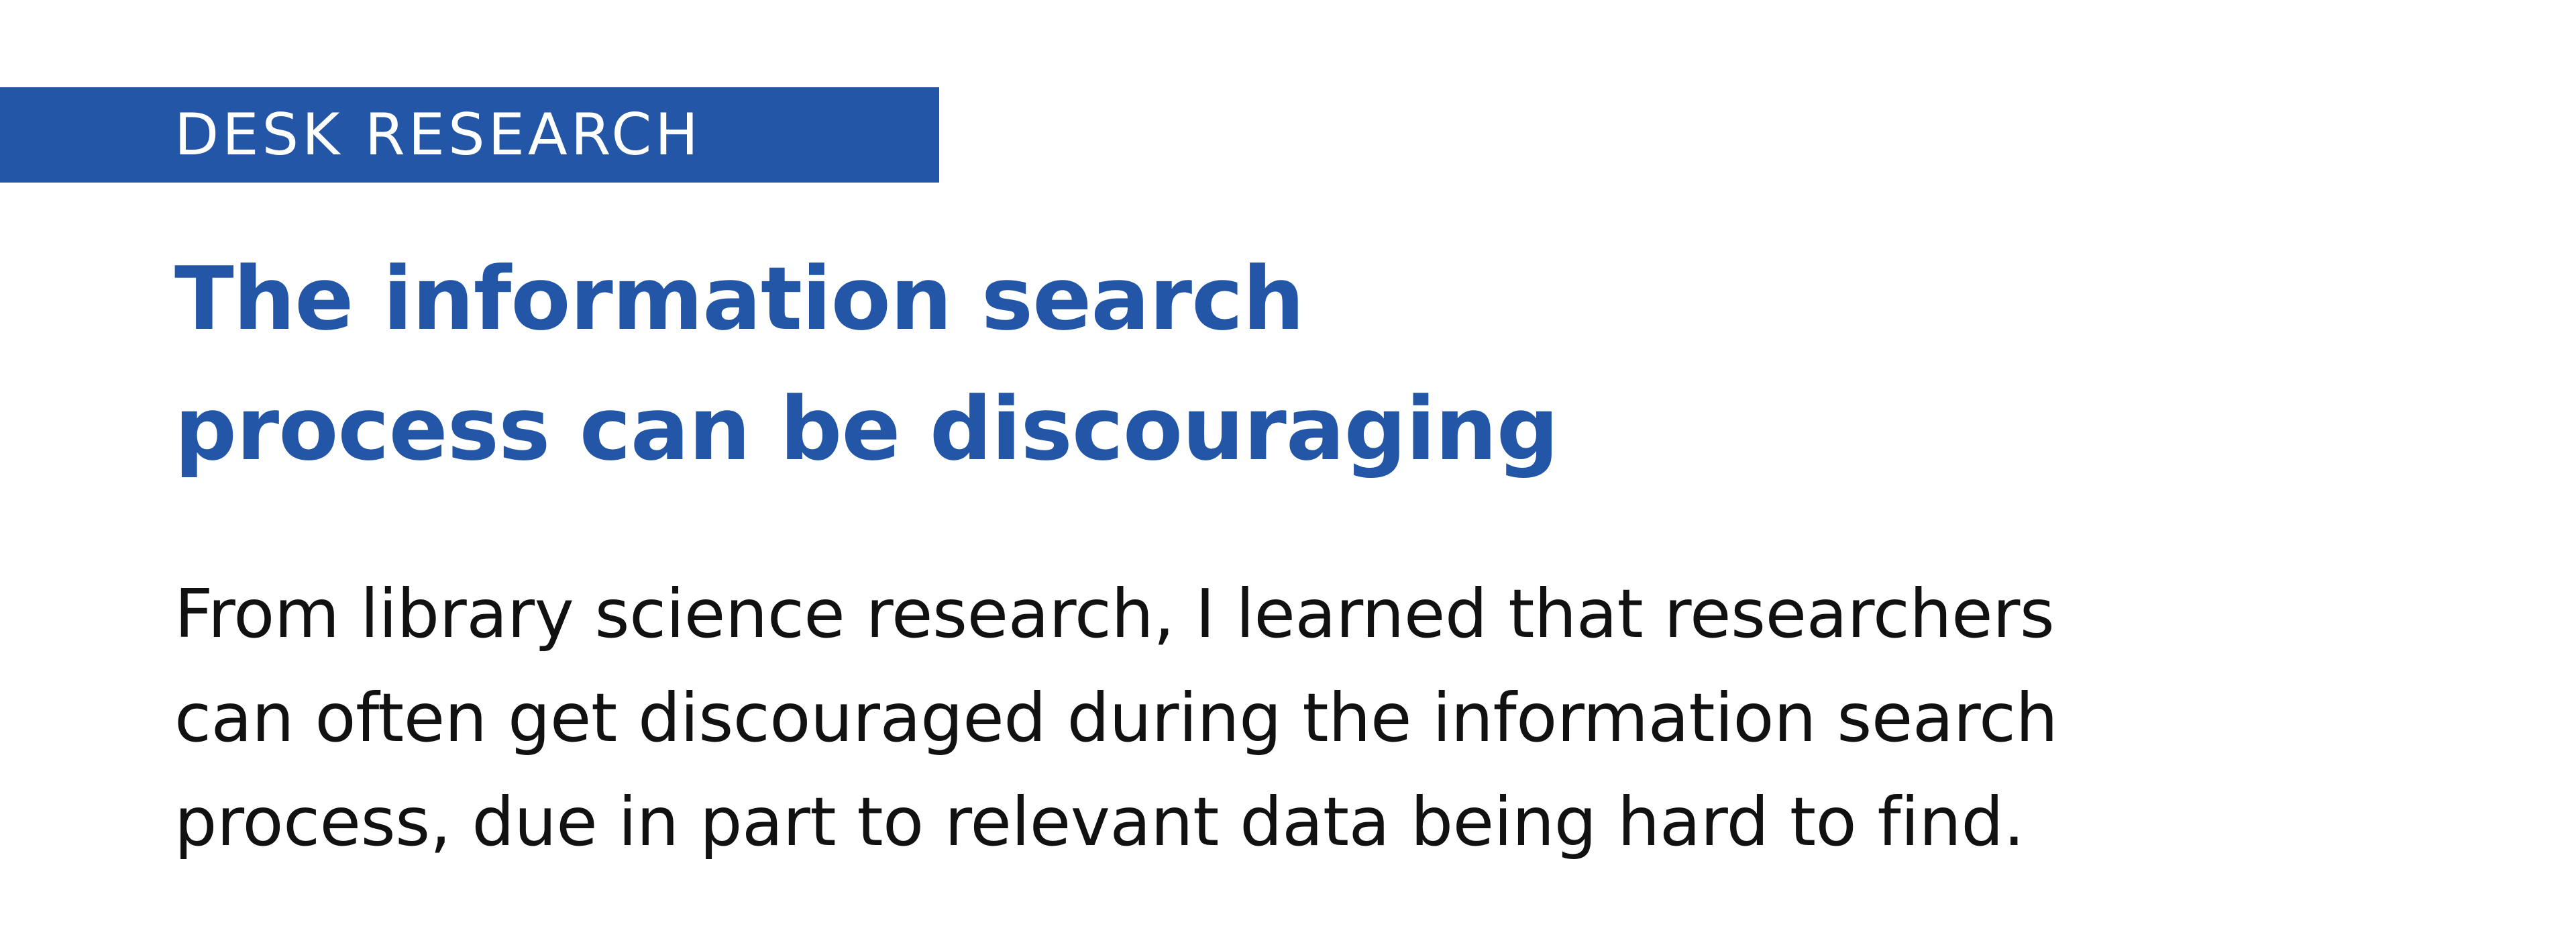 Image resolution: width=2576 pixels, height=941 pixels. What do you see at coordinates (438, 134) in the screenshot?
I see `section-label: DESK RESEARCH` at bounding box center [438, 134].